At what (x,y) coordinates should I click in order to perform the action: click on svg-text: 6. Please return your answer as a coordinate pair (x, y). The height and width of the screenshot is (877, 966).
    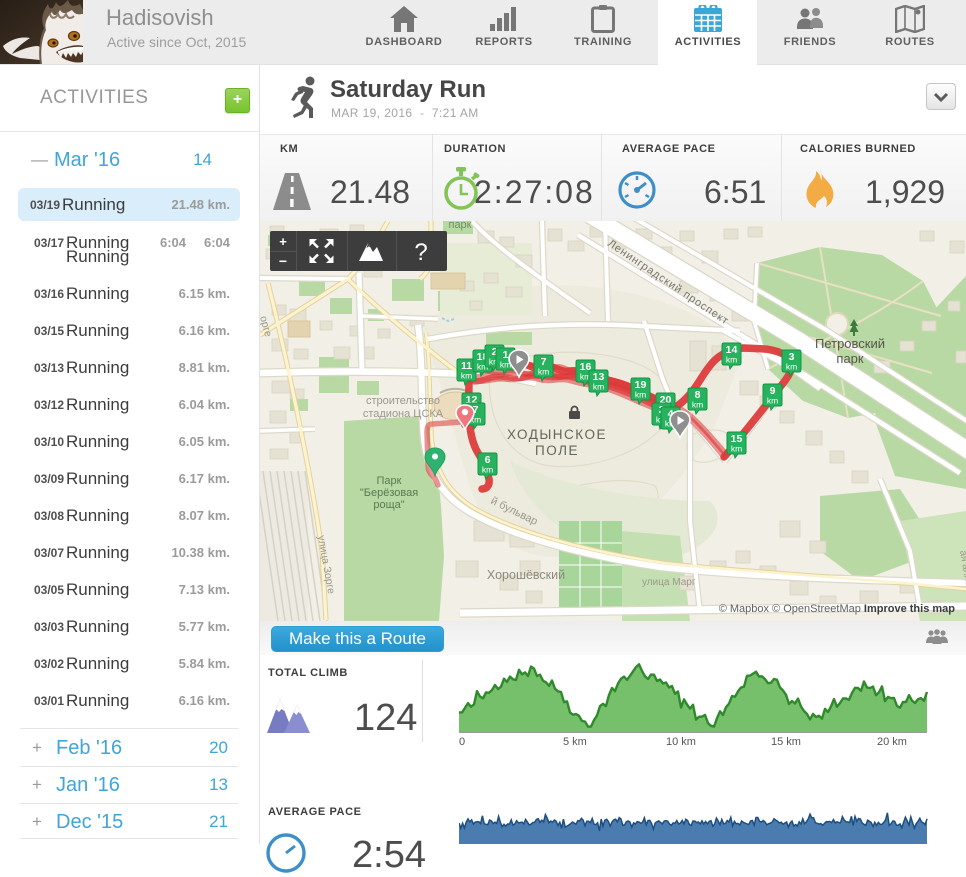
    Looking at the image, I should click on (488, 460).